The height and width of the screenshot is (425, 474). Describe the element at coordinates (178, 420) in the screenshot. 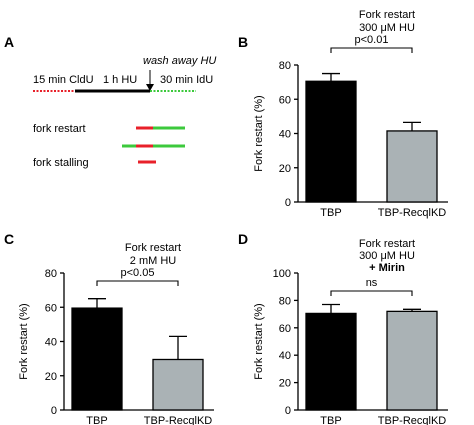

I see `panel-c-category-label: TBP-RecqlKD` at that location.